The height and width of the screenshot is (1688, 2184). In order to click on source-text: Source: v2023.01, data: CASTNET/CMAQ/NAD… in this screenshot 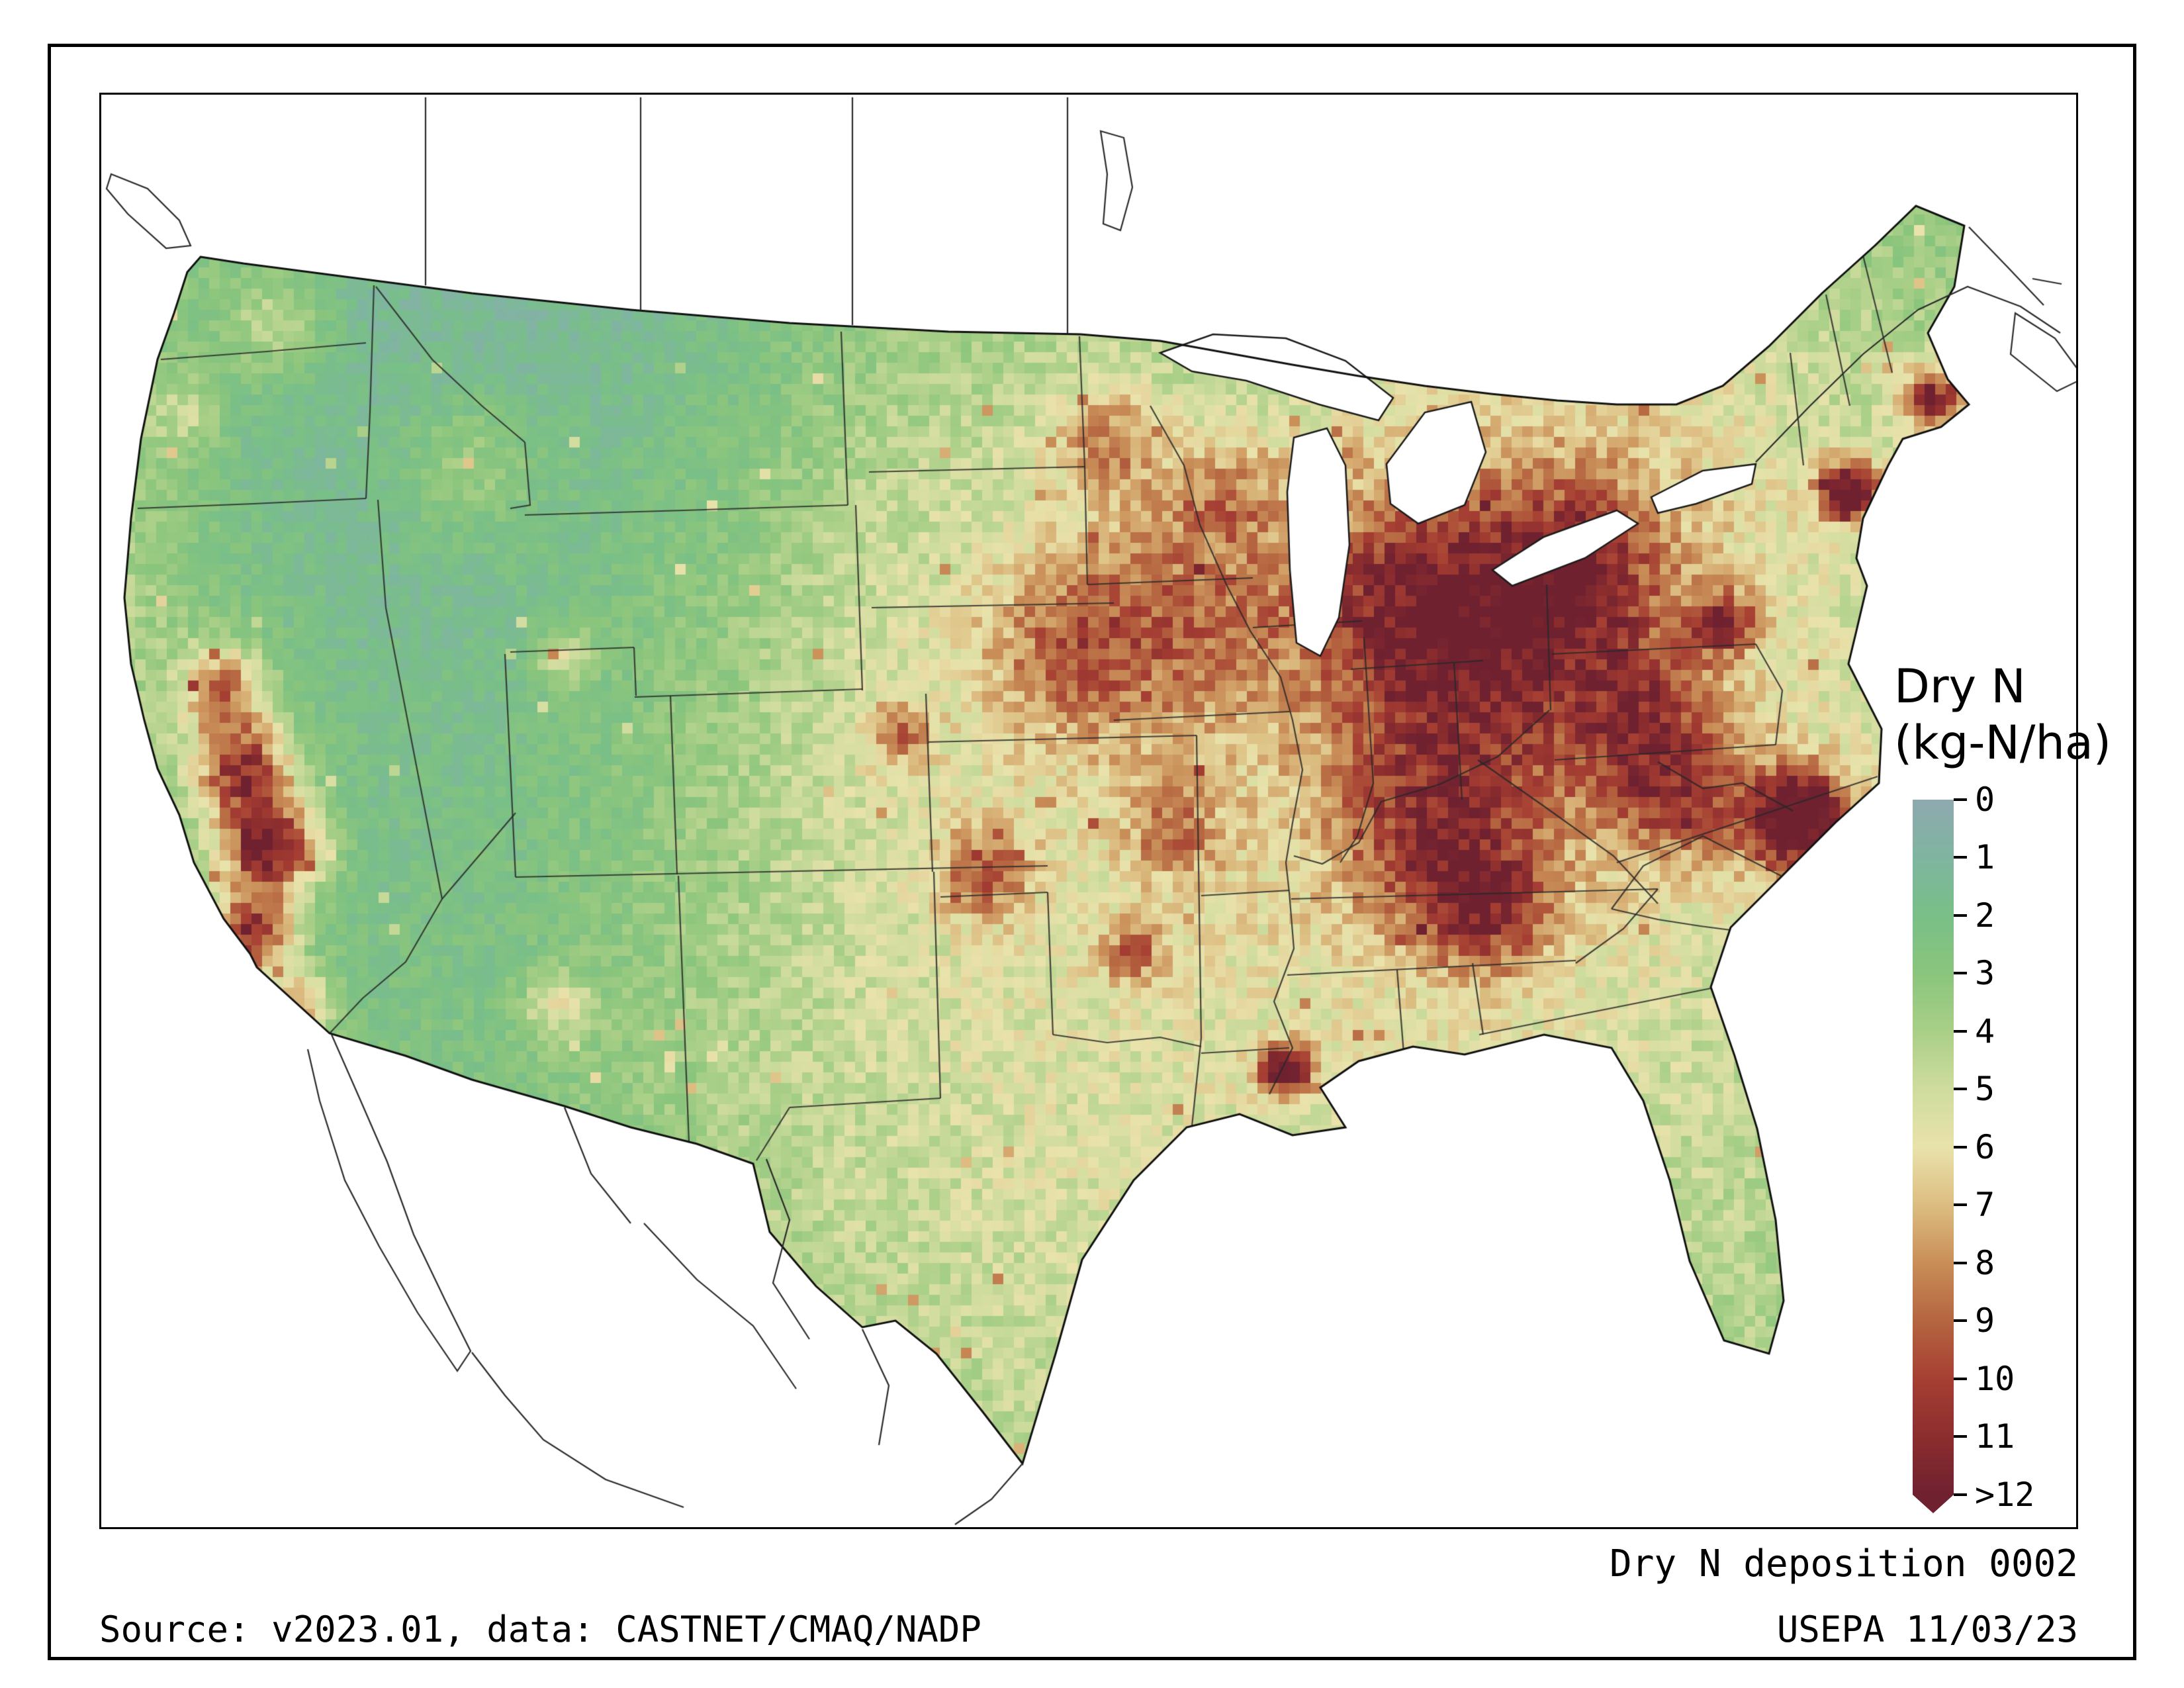, I will do `click(540, 1629)`.